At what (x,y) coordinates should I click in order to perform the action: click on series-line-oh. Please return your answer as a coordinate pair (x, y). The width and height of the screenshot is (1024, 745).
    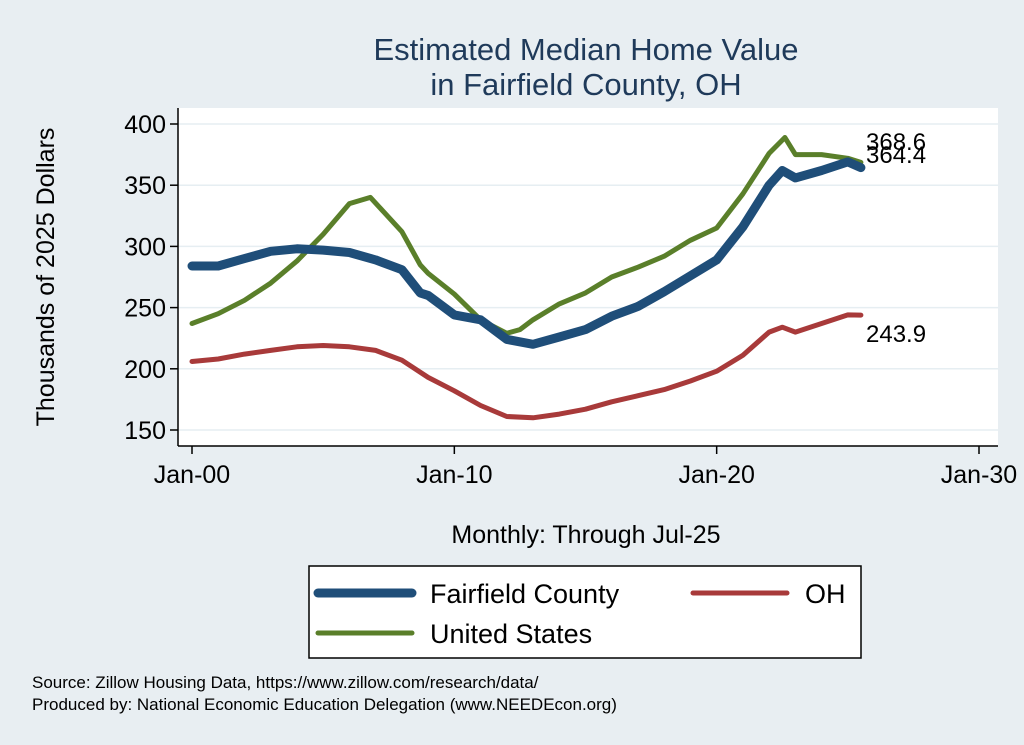
    Looking at the image, I should click on (526, 366).